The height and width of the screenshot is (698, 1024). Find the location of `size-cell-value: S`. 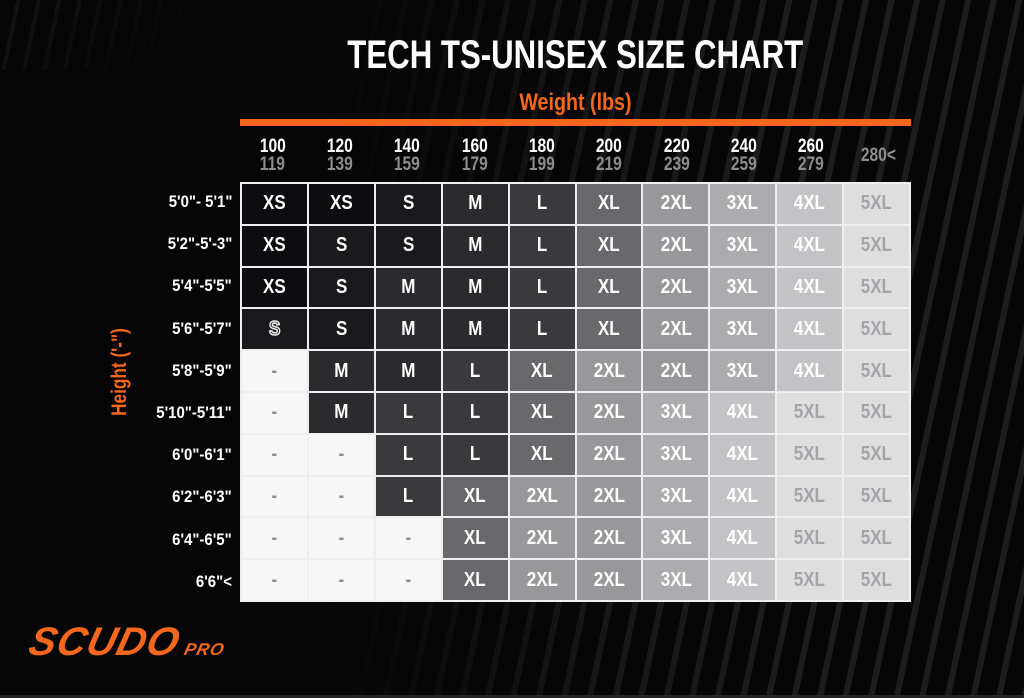

size-cell-value: S is located at coordinates (341, 245).